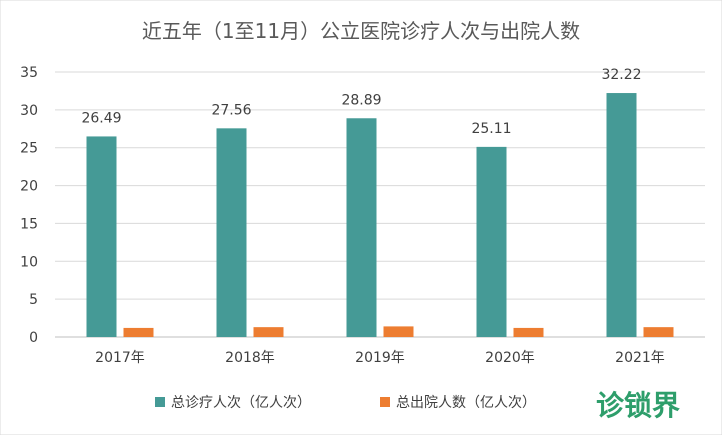 This screenshot has height=435, width=722. I want to click on data-label: 28.89, so click(361, 100).